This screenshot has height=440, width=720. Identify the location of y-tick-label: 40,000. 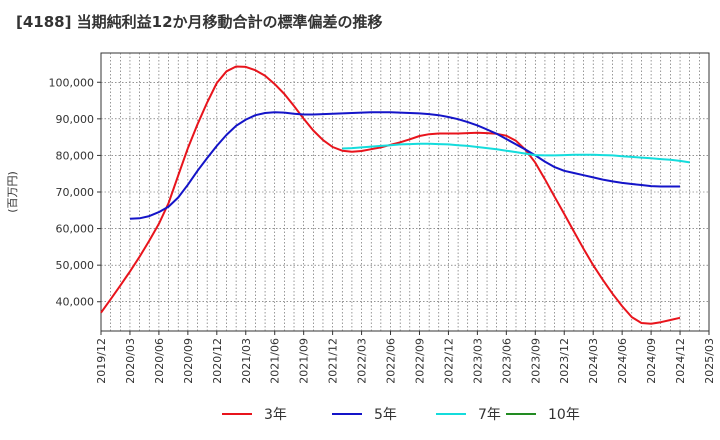
(75, 302).